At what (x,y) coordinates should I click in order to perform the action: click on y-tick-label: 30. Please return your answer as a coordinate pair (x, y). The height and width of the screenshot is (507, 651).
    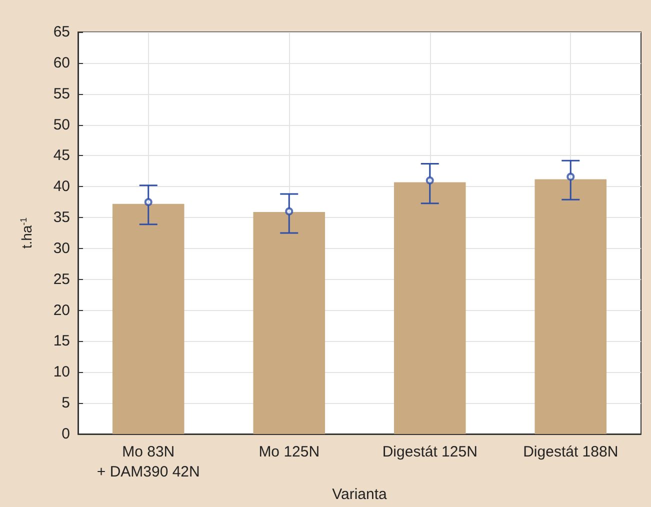
    Looking at the image, I should click on (61, 248).